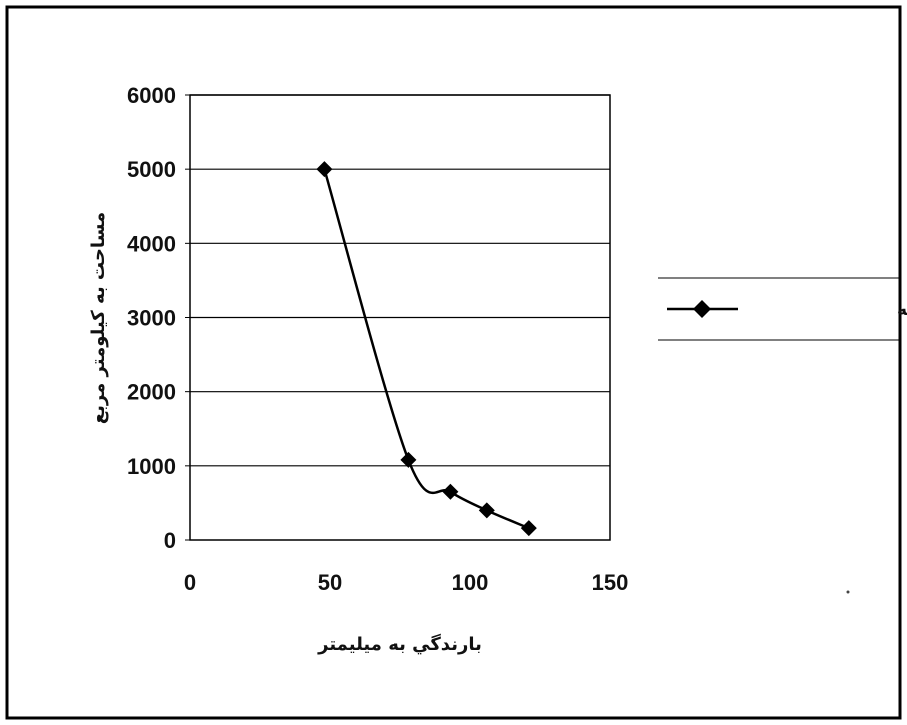 The image size is (907, 725). I want to click on y-tick-label-1000: 1000, so click(151, 466).